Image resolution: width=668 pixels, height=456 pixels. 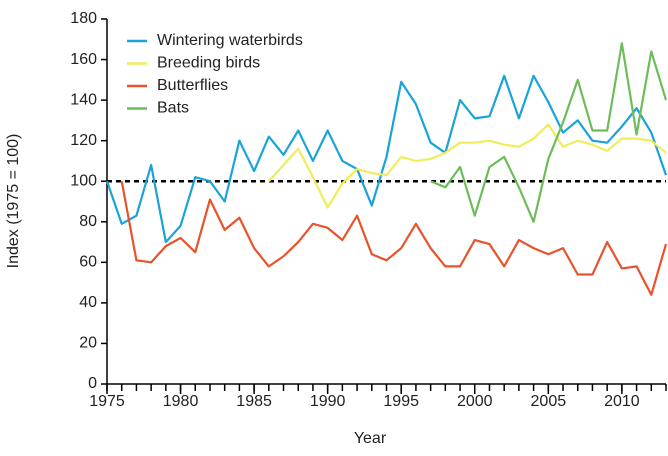 I want to click on y-tick-label: 0, so click(x=92, y=383).